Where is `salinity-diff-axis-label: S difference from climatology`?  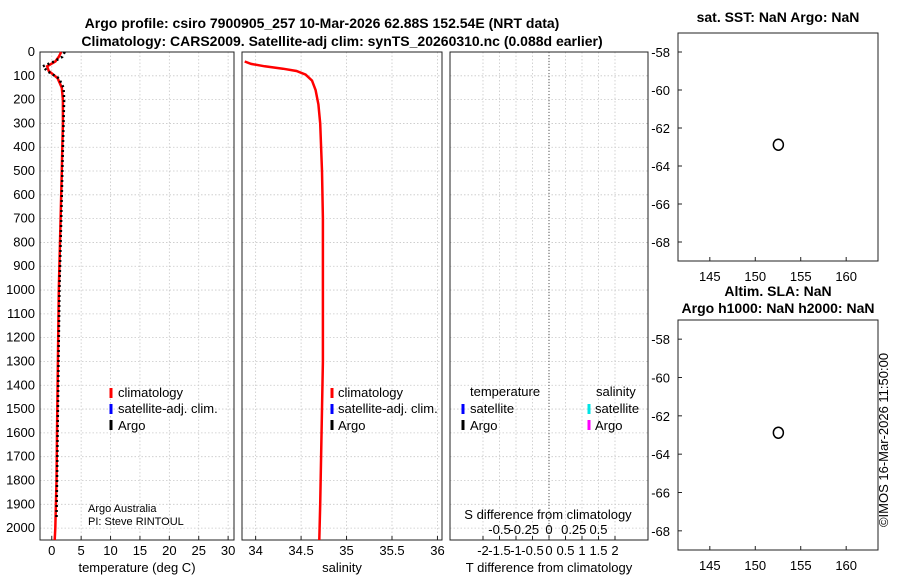 salinity-diff-axis-label: S difference from climatology is located at coordinates (548, 514).